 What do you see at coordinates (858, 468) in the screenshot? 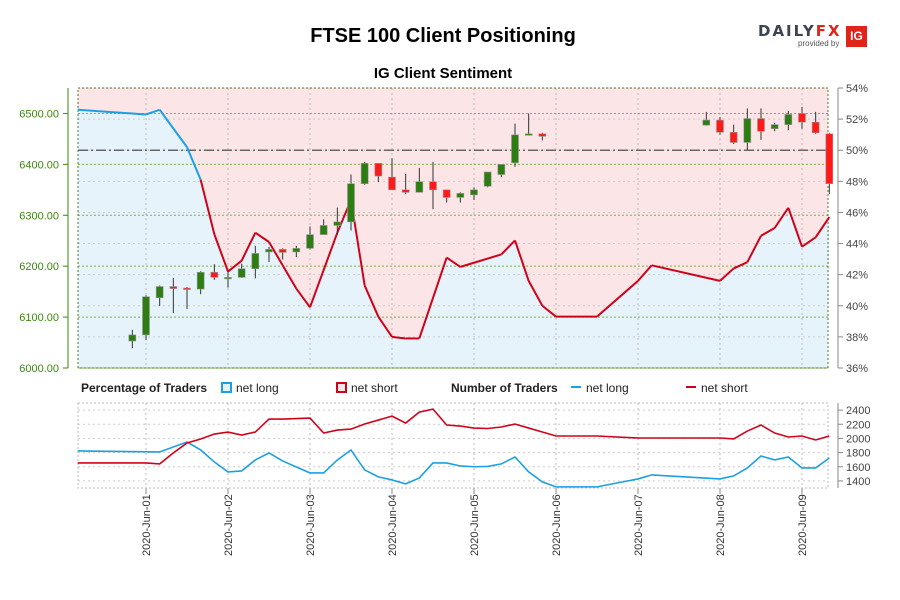
I see `traders-tick-label: 1600` at bounding box center [858, 468].